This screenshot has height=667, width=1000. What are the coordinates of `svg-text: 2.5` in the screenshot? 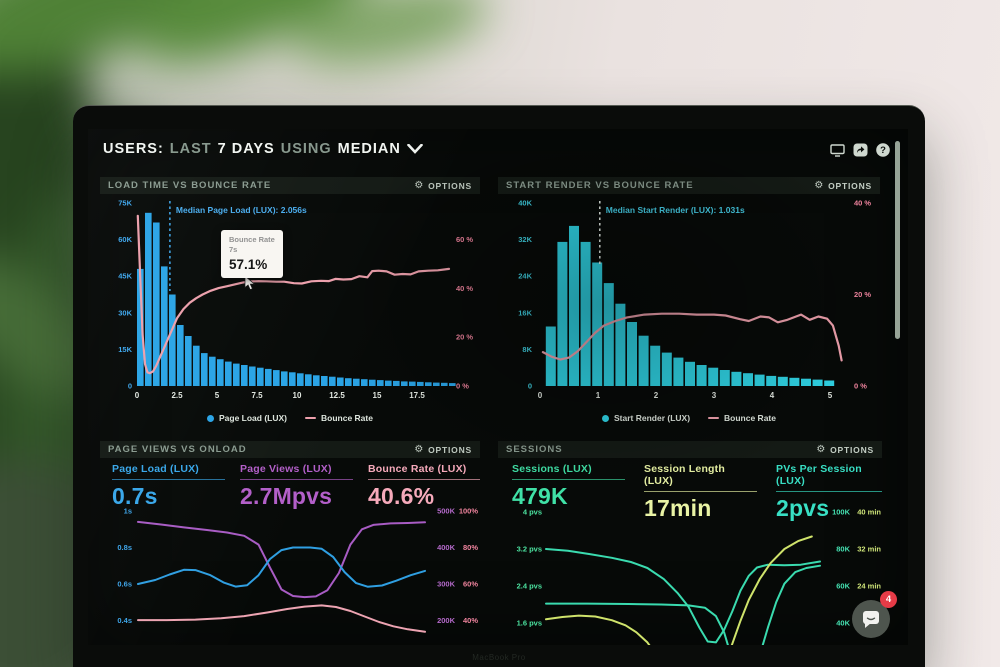 It's located at (177, 395).